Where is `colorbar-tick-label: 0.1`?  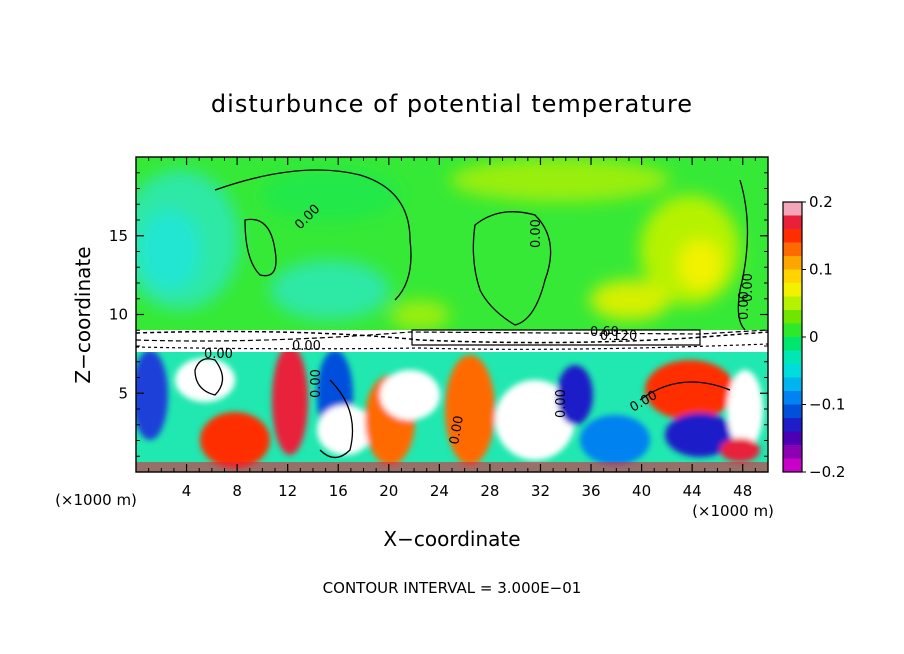 colorbar-tick-label: 0.1 is located at coordinates (821, 270).